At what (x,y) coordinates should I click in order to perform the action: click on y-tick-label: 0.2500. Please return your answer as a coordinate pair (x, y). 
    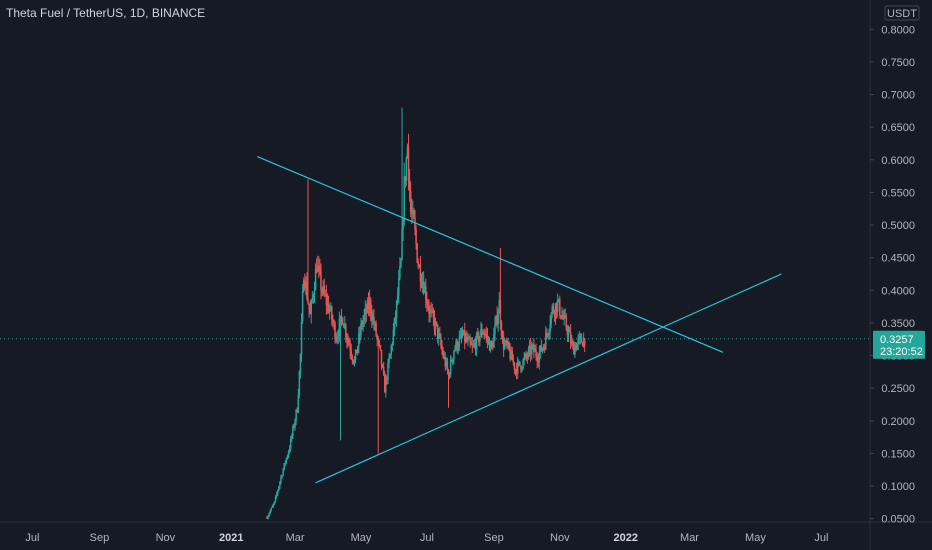
    Looking at the image, I should click on (898, 389).